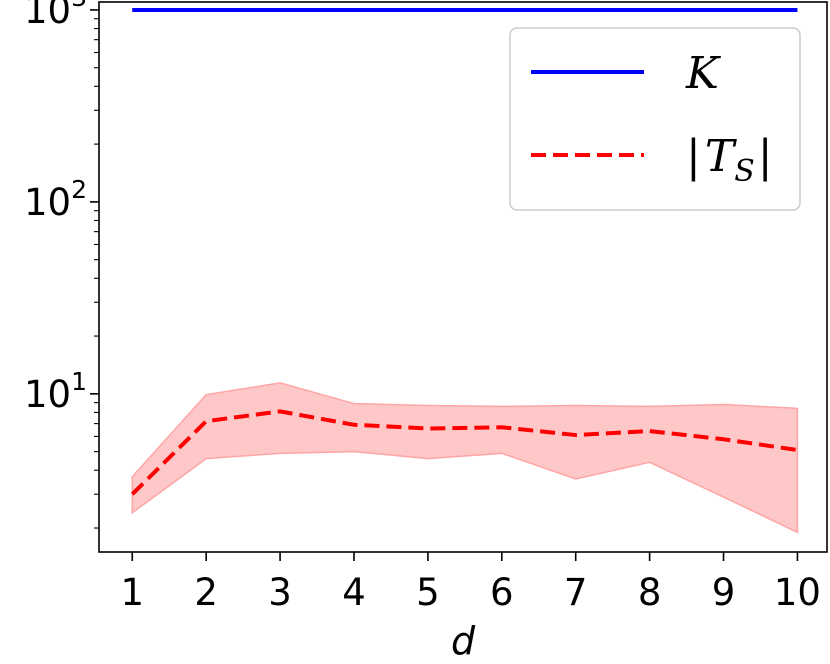 The image size is (830, 664). I want to click on x-tick-label: 9, so click(724, 592).